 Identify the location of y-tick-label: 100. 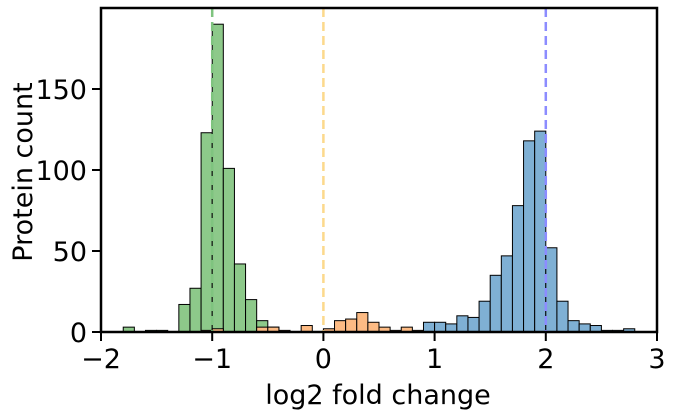
(61, 171).